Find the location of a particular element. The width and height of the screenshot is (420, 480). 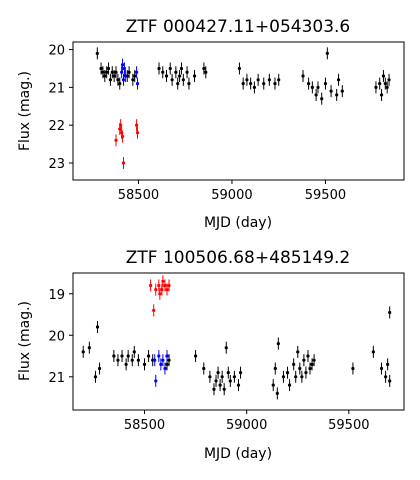

x-tick-label: 59000 is located at coordinates (231, 195).